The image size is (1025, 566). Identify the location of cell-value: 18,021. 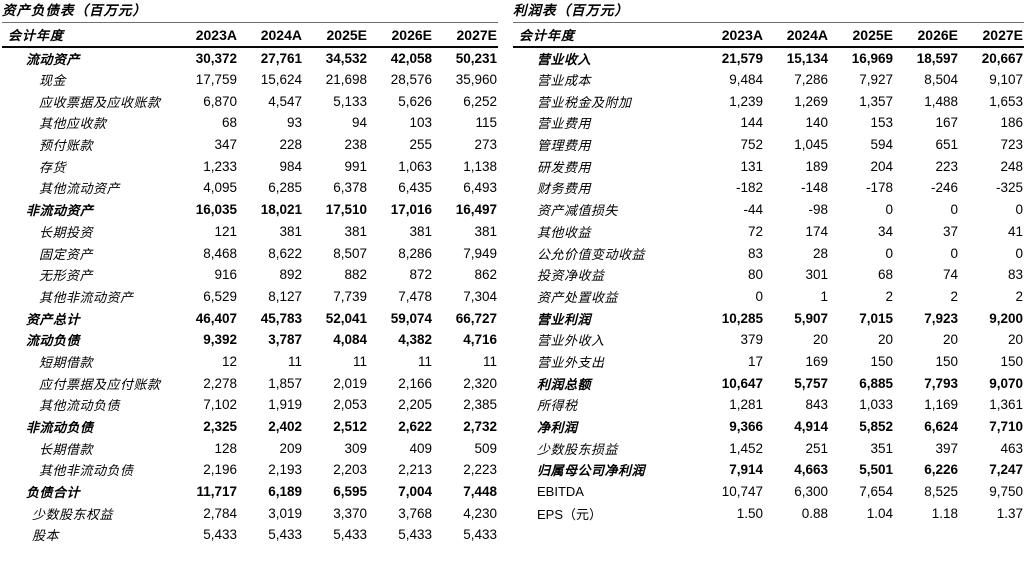
(281, 210).